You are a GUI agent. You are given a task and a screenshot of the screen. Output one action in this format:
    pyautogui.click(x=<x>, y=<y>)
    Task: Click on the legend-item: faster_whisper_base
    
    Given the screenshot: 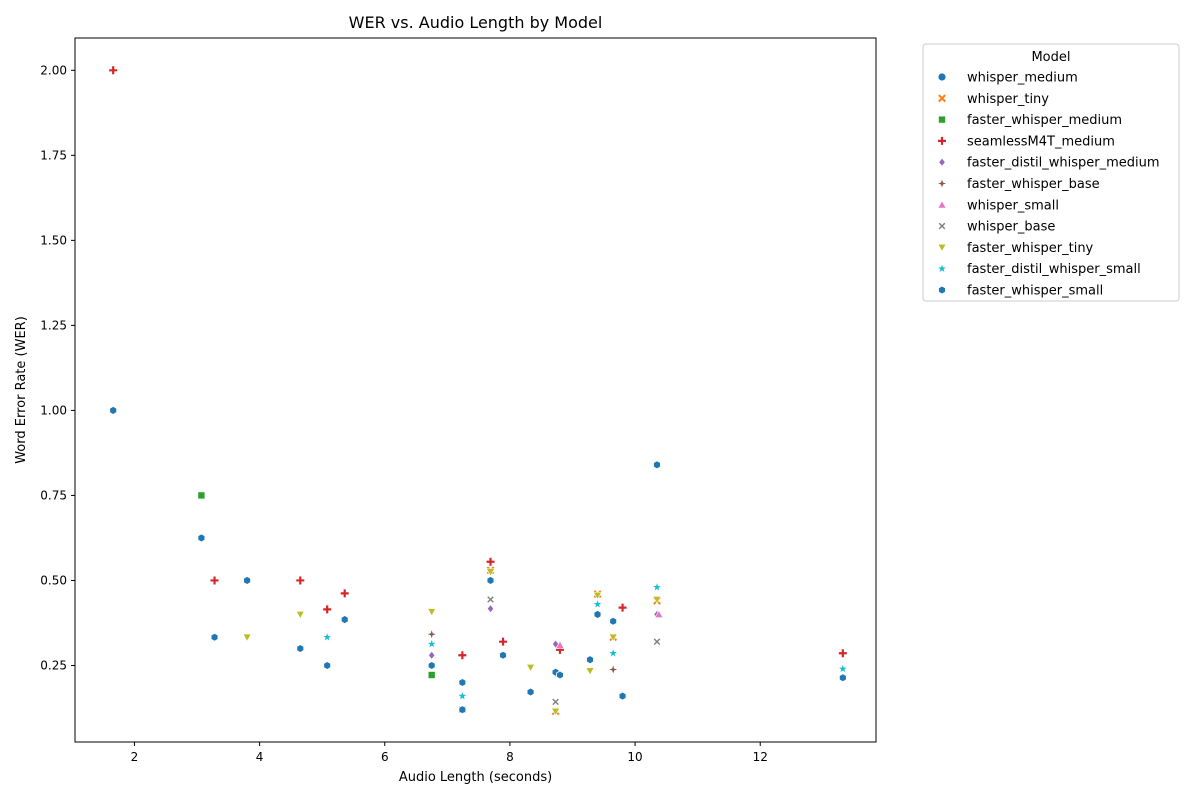 What is the action you would take?
    pyautogui.click(x=1019, y=184)
    